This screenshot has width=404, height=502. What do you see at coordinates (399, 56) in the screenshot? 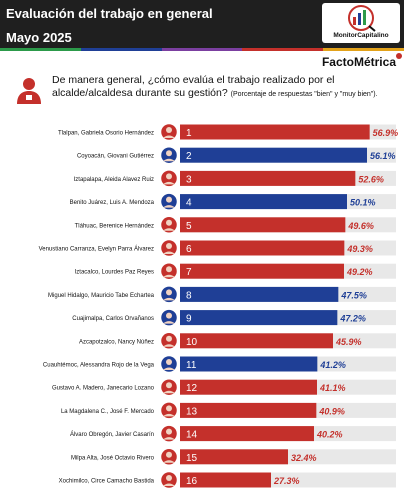
I see `brand-dot-icon` at bounding box center [399, 56].